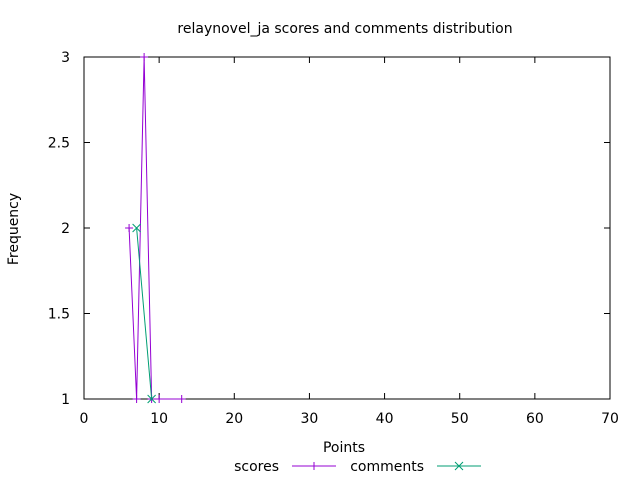  What do you see at coordinates (535, 419) in the screenshot?
I see `x-tick-label: 60` at bounding box center [535, 419].